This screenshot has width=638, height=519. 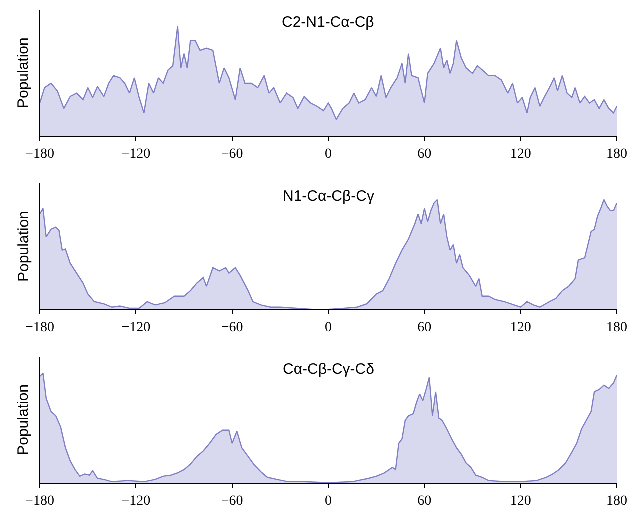 I want to click on chart-title: C2-N1-Cα-Cβ, so click(x=328, y=22).